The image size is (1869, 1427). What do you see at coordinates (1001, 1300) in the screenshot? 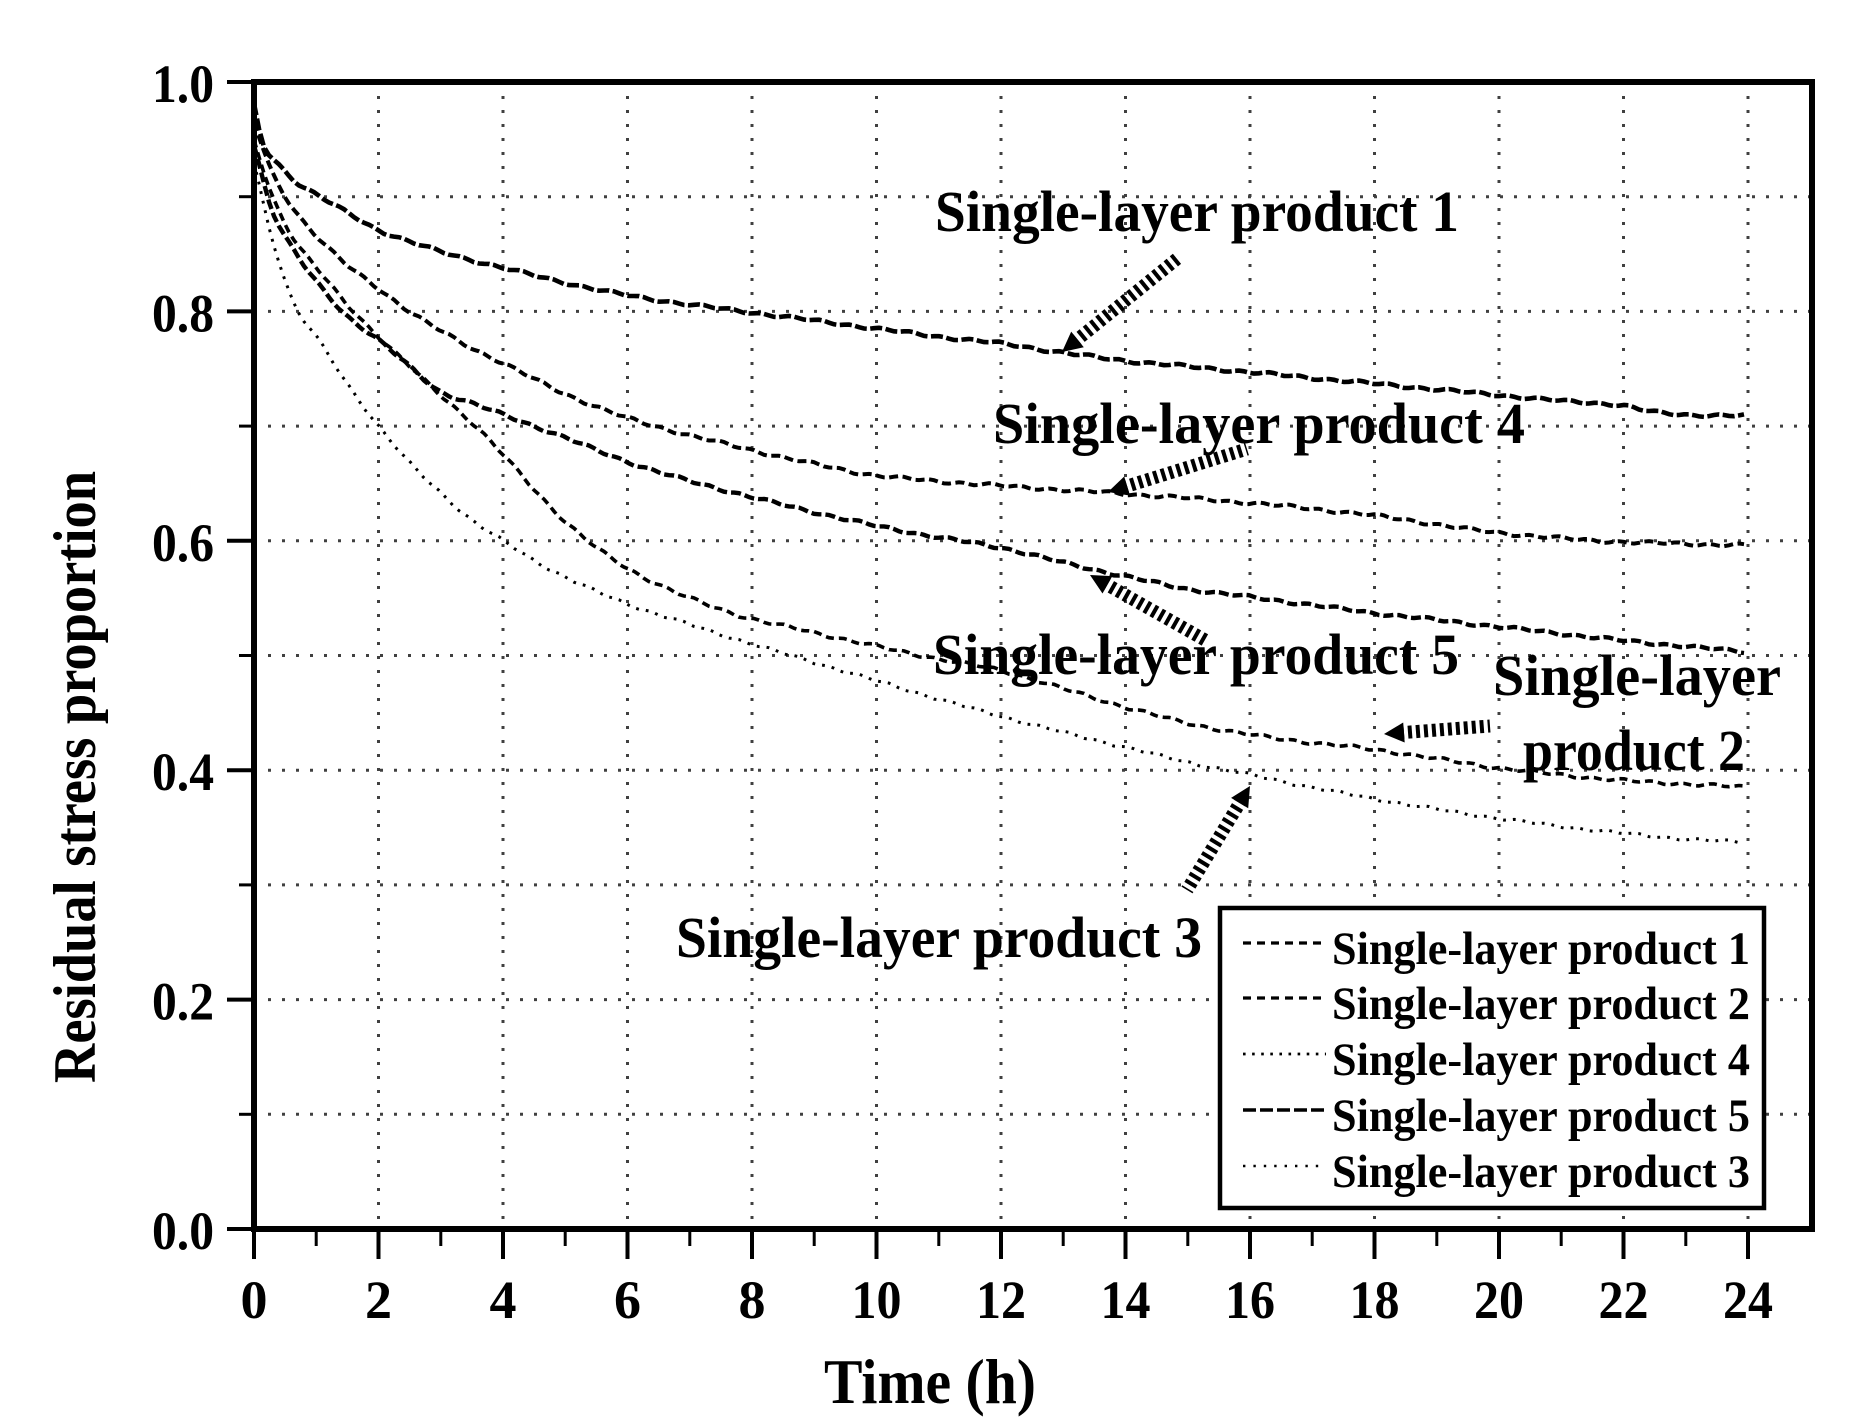
I see `svg-text: 12` at bounding box center [1001, 1300].